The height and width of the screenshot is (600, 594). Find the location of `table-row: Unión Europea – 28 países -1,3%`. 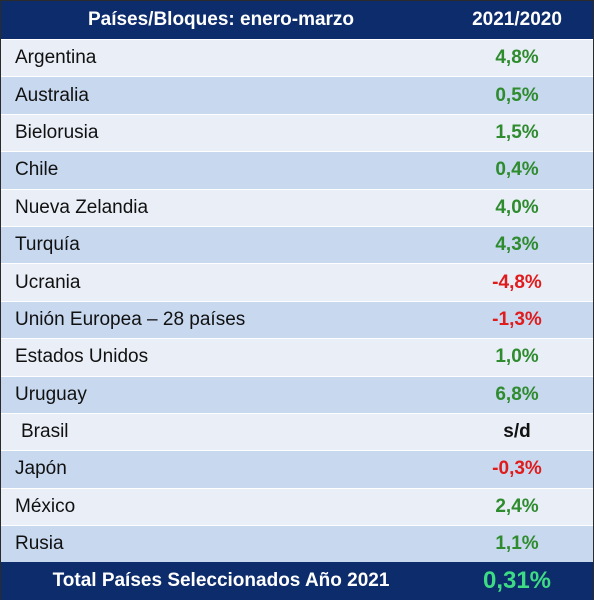

table-row: Unión Europea – 28 países -1,3% is located at coordinates (297, 319).